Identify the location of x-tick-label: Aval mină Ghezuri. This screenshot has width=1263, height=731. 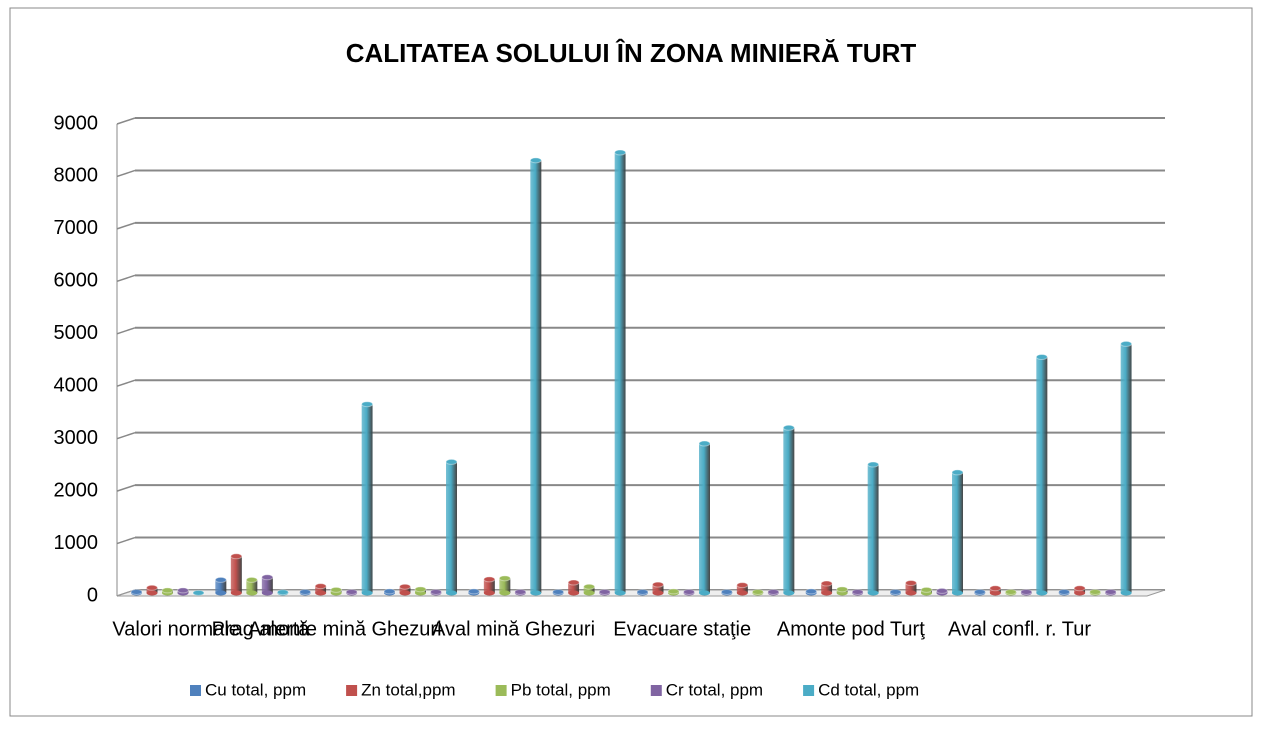
(513, 629).